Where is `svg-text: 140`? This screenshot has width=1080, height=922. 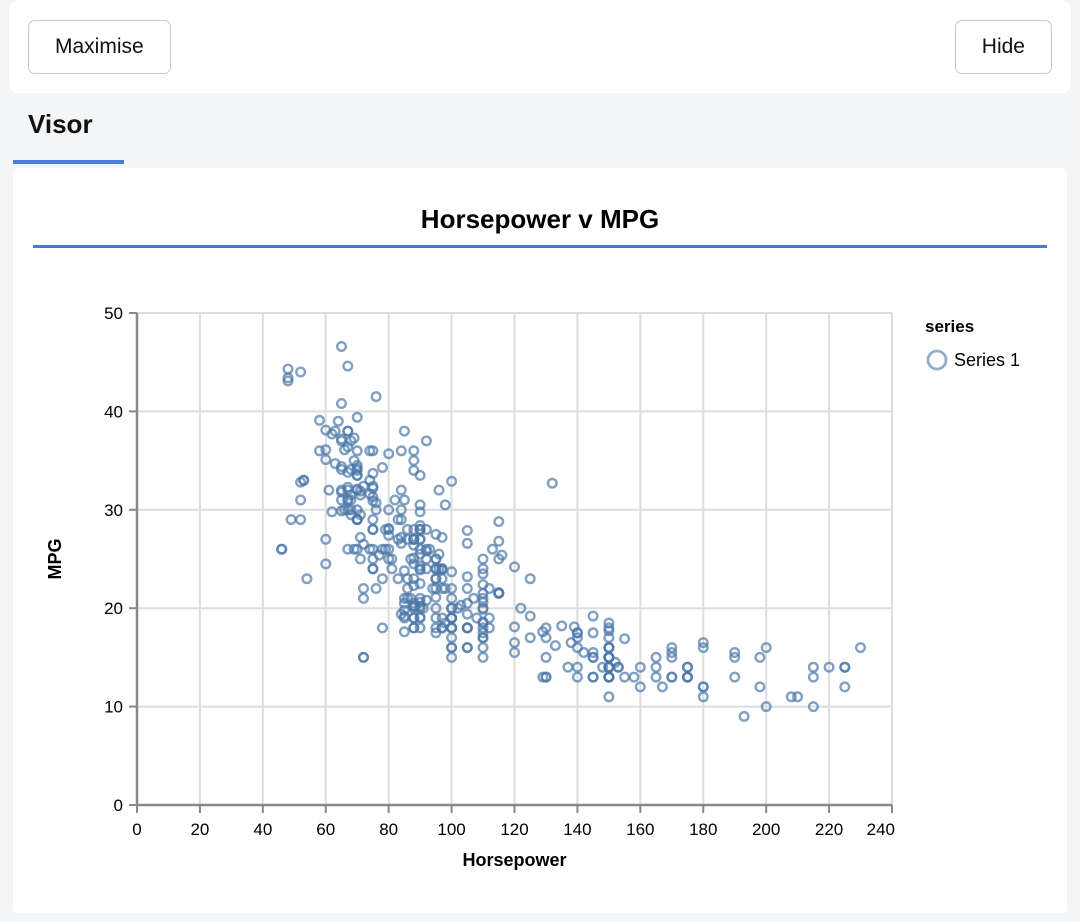
svg-text: 140 is located at coordinates (577, 829).